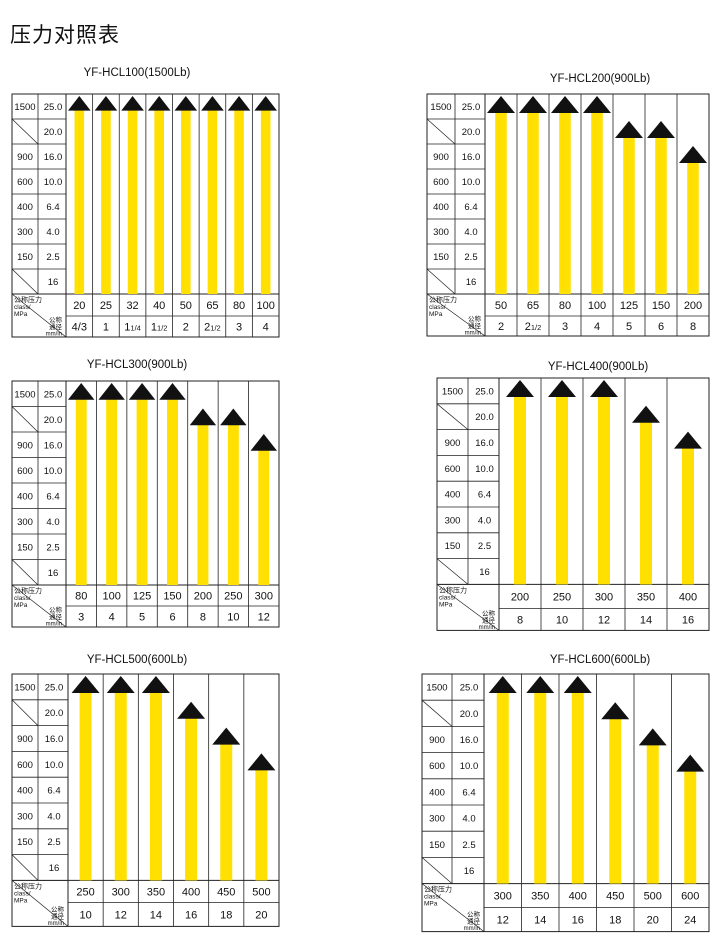  I want to click on mpa-label: 4.0, so click(484, 520).